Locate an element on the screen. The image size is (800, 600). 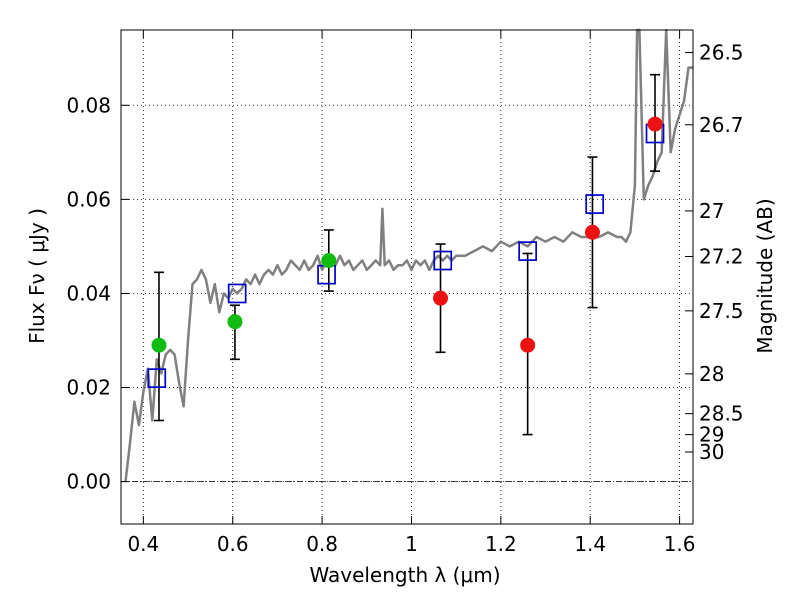
x-tick-label: 1 is located at coordinates (411, 544).